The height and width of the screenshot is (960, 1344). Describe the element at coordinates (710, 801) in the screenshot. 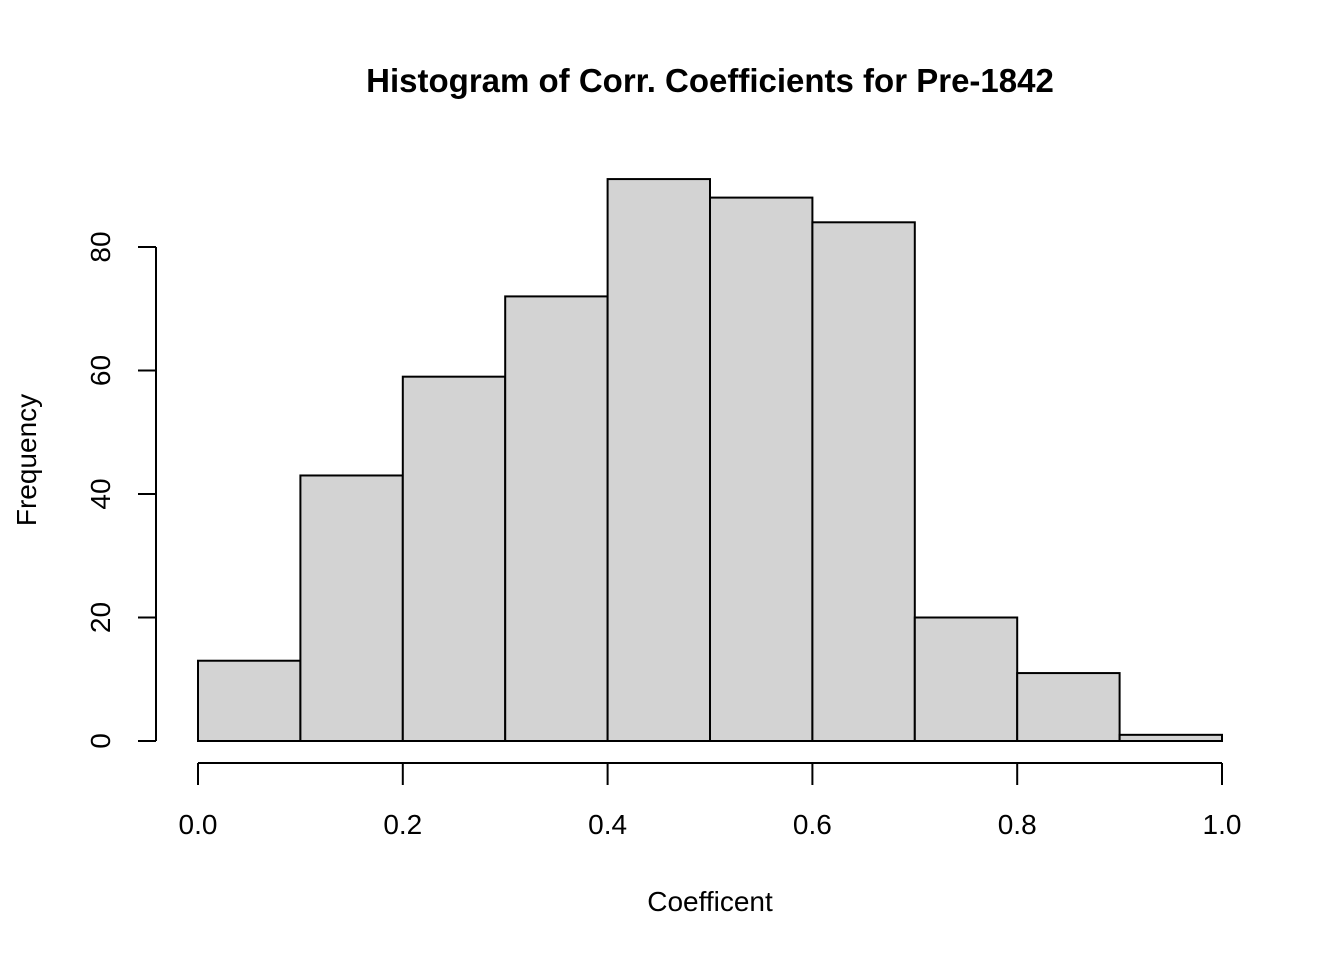

I see `x-axis: 0.0 0.2 0.4 0.6 0.8 1.0` at that location.